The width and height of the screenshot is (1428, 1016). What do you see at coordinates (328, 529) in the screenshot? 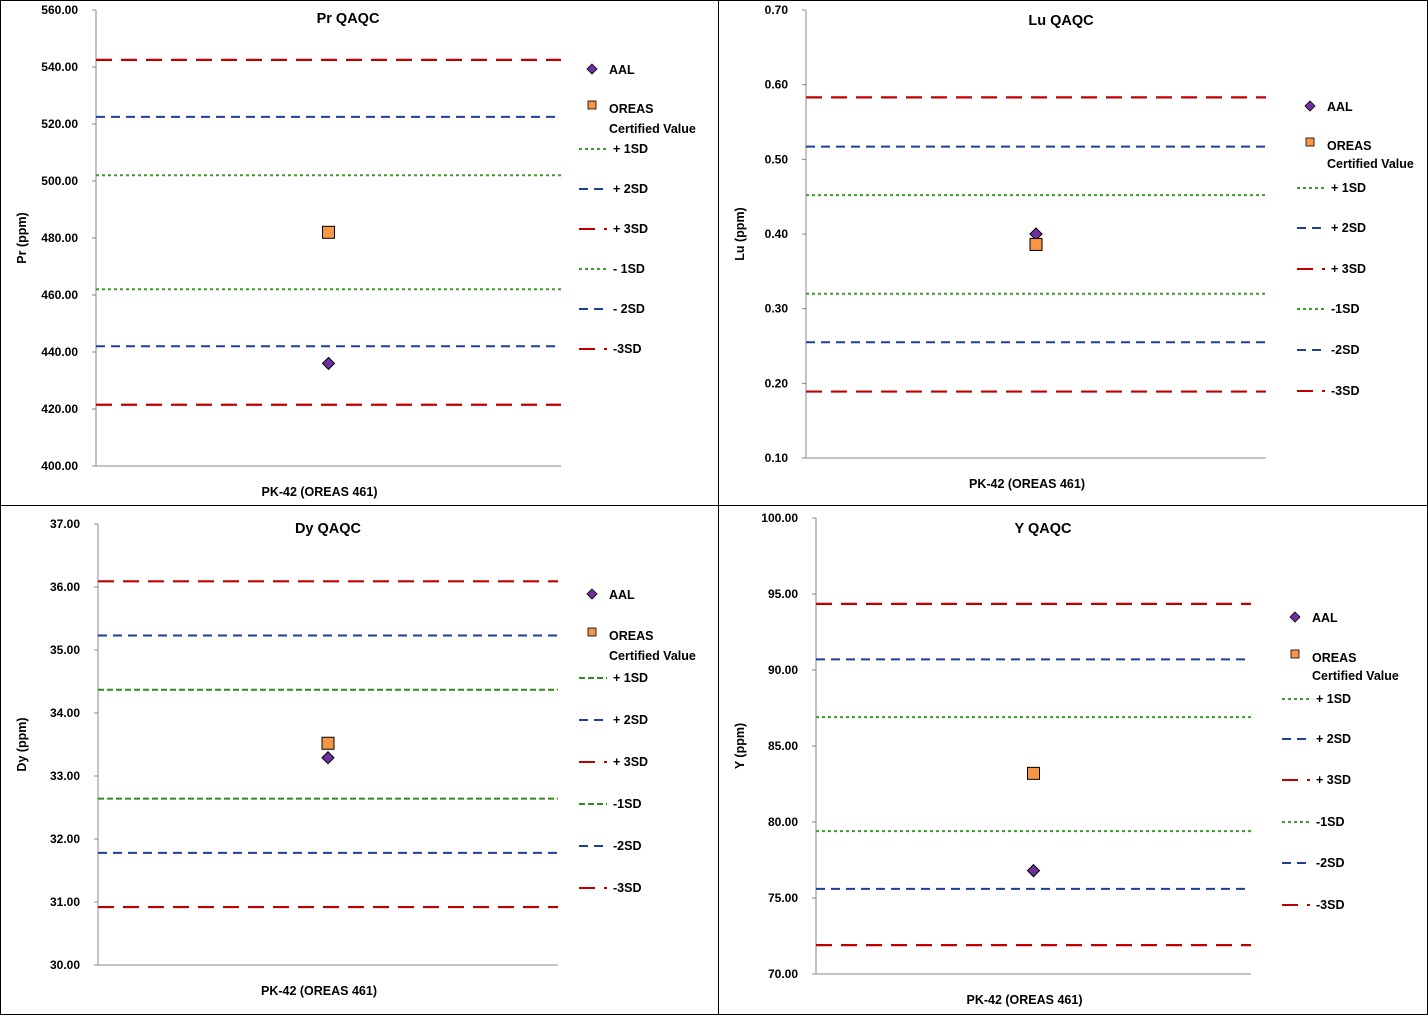
I see `chart-title: Dy QAQC` at bounding box center [328, 529].